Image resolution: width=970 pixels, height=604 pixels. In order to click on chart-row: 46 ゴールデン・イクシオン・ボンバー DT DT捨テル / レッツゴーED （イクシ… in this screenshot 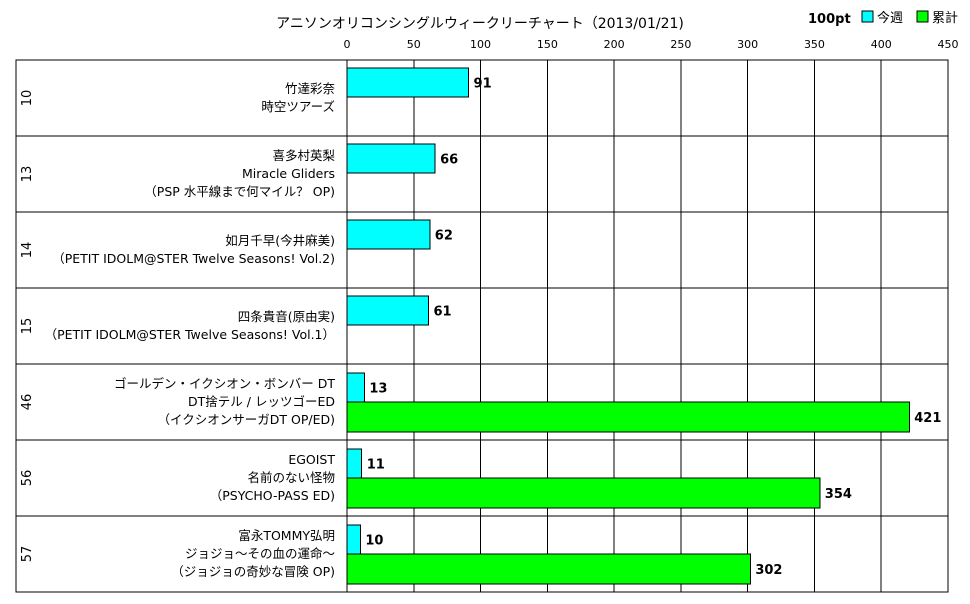, I will do `click(482, 398)`.